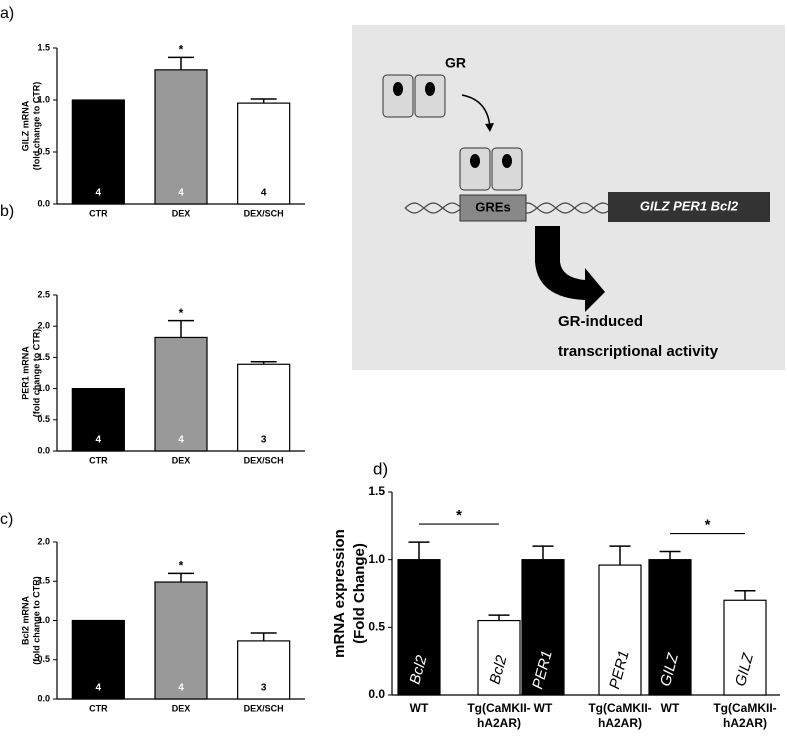  What do you see at coordinates (339, 593) in the screenshot?
I see `y-axis-label: mRNA expression` at bounding box center [339, 593].